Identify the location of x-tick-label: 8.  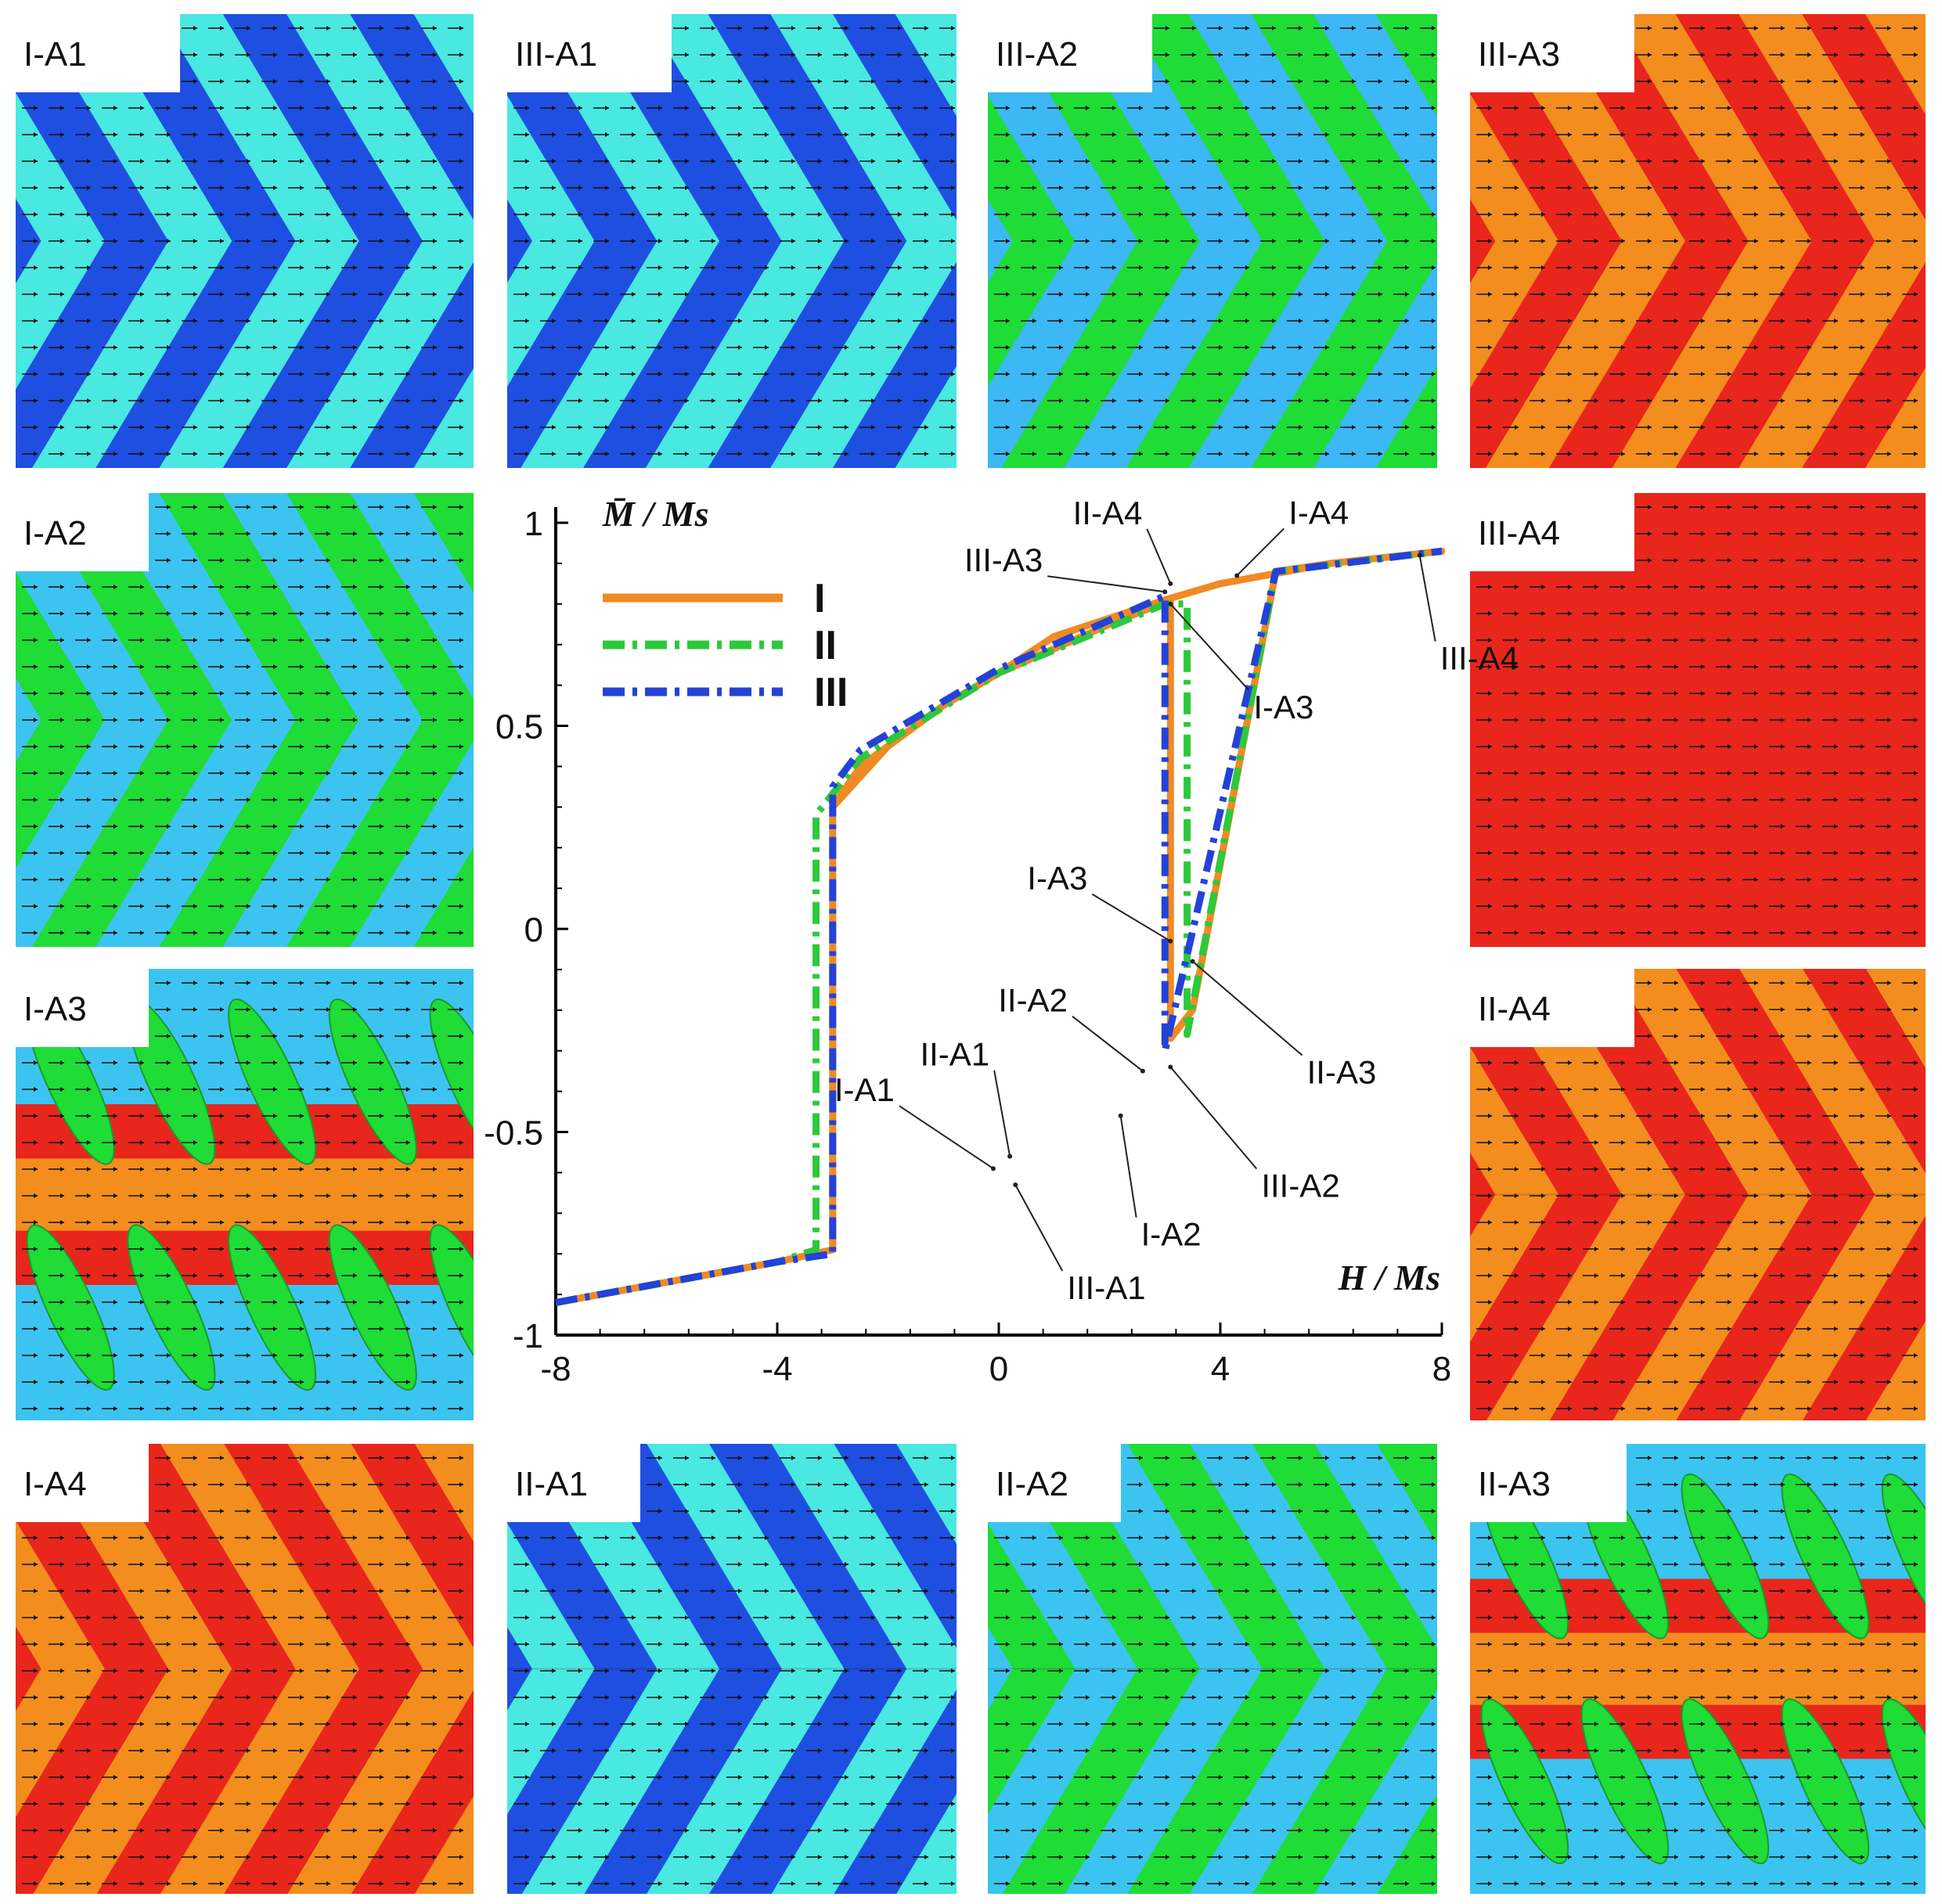
(1441, 1369).